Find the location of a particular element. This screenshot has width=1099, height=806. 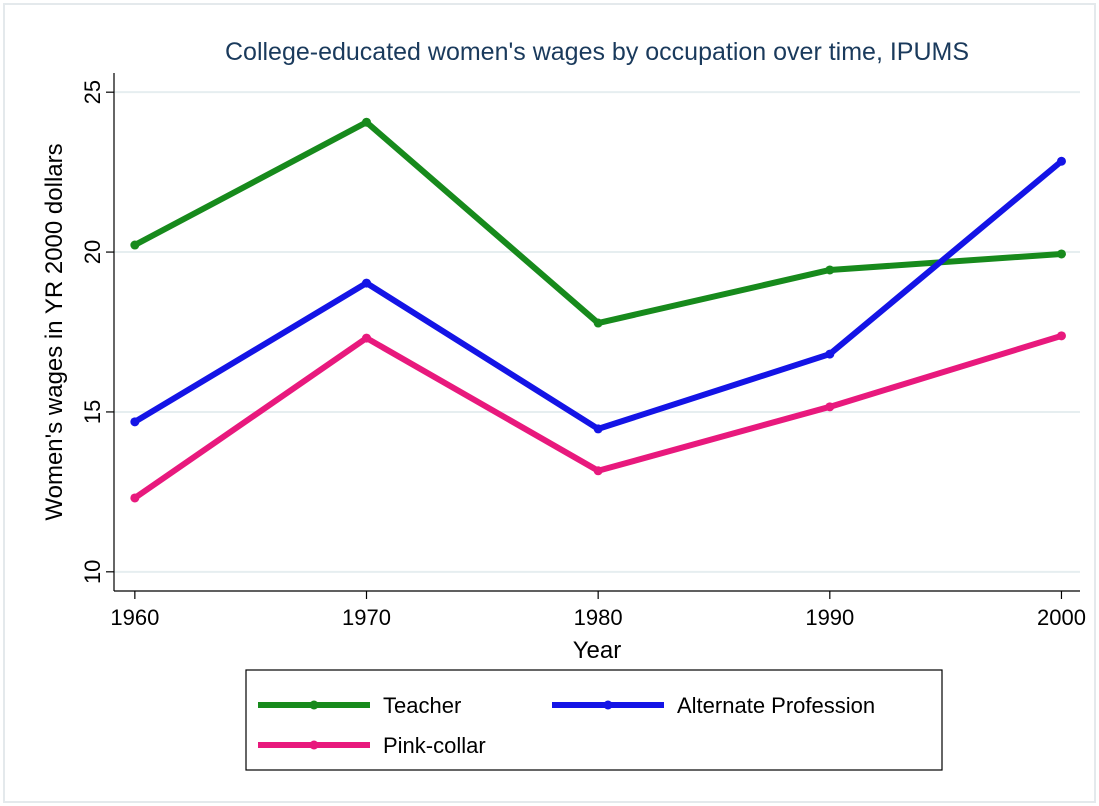

x-tick-label: 1980 is located at coordinates (598, 617).